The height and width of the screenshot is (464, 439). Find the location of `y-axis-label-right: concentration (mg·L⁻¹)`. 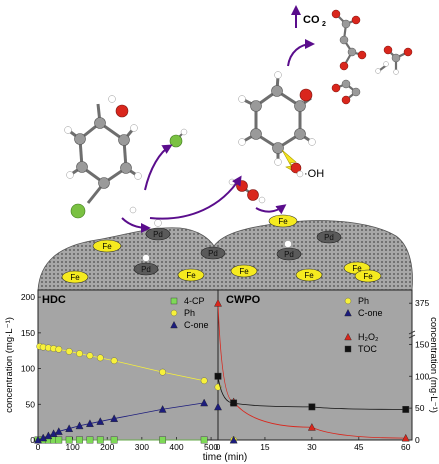

y-axis-label-right: concentration (mg·L⁻¹) is located at coordinates (433, 365).